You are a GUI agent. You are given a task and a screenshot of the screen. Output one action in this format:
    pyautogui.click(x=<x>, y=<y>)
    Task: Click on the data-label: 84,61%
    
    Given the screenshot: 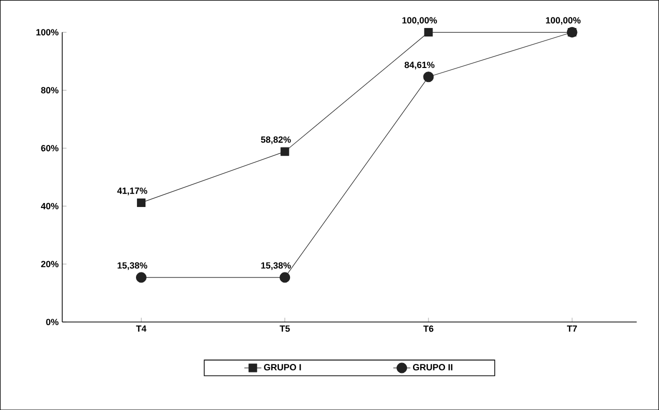 What is the action you would take?
    pyautogui.click(x=419, y=66)
    